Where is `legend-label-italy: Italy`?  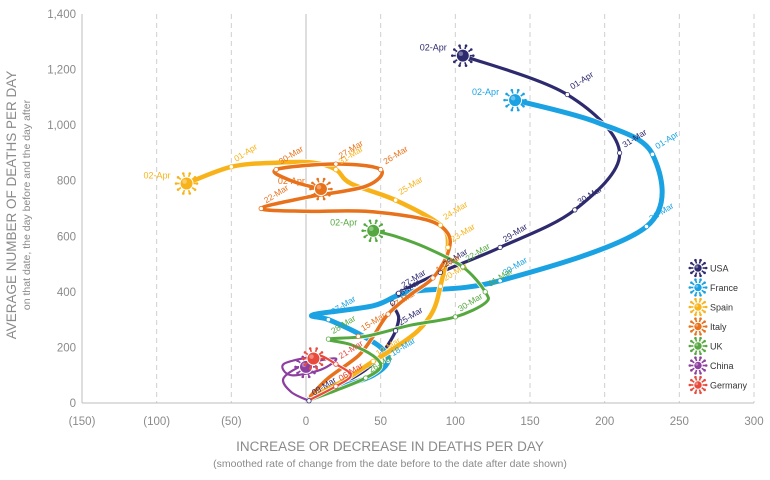 legend-label-italy: Italy is located at coordinates (718, 327).